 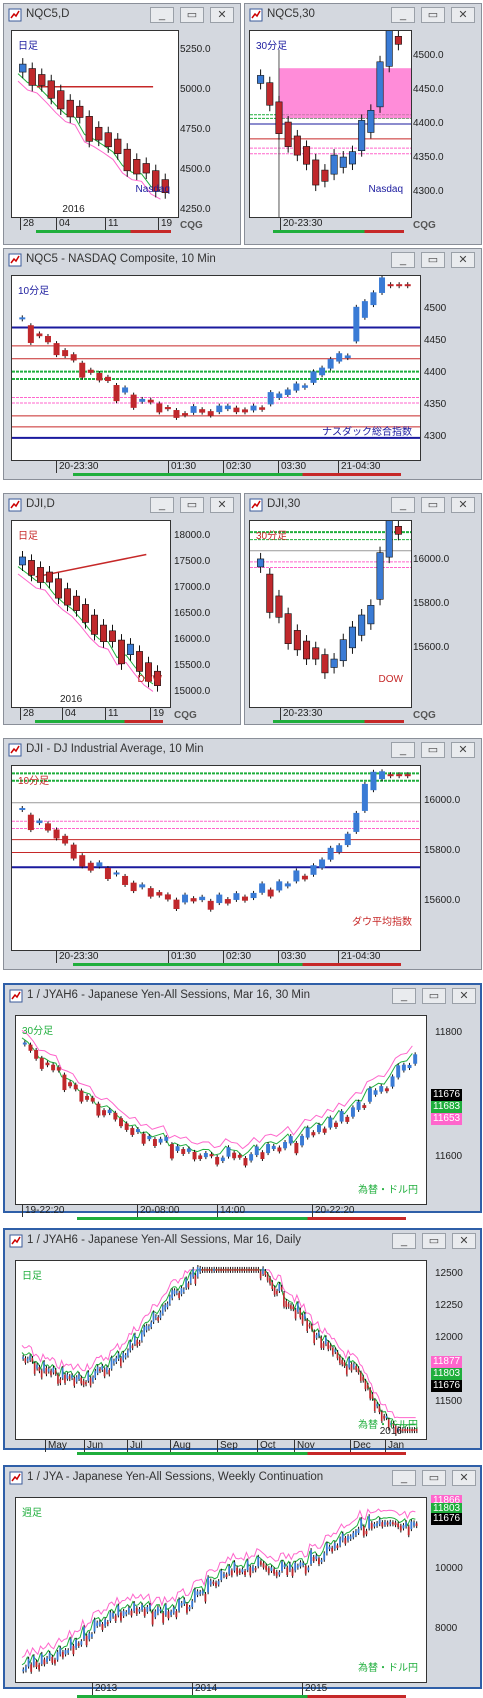 I want to click on chart-pane: 日足 DOW 2016, so click(x=91, y=614).